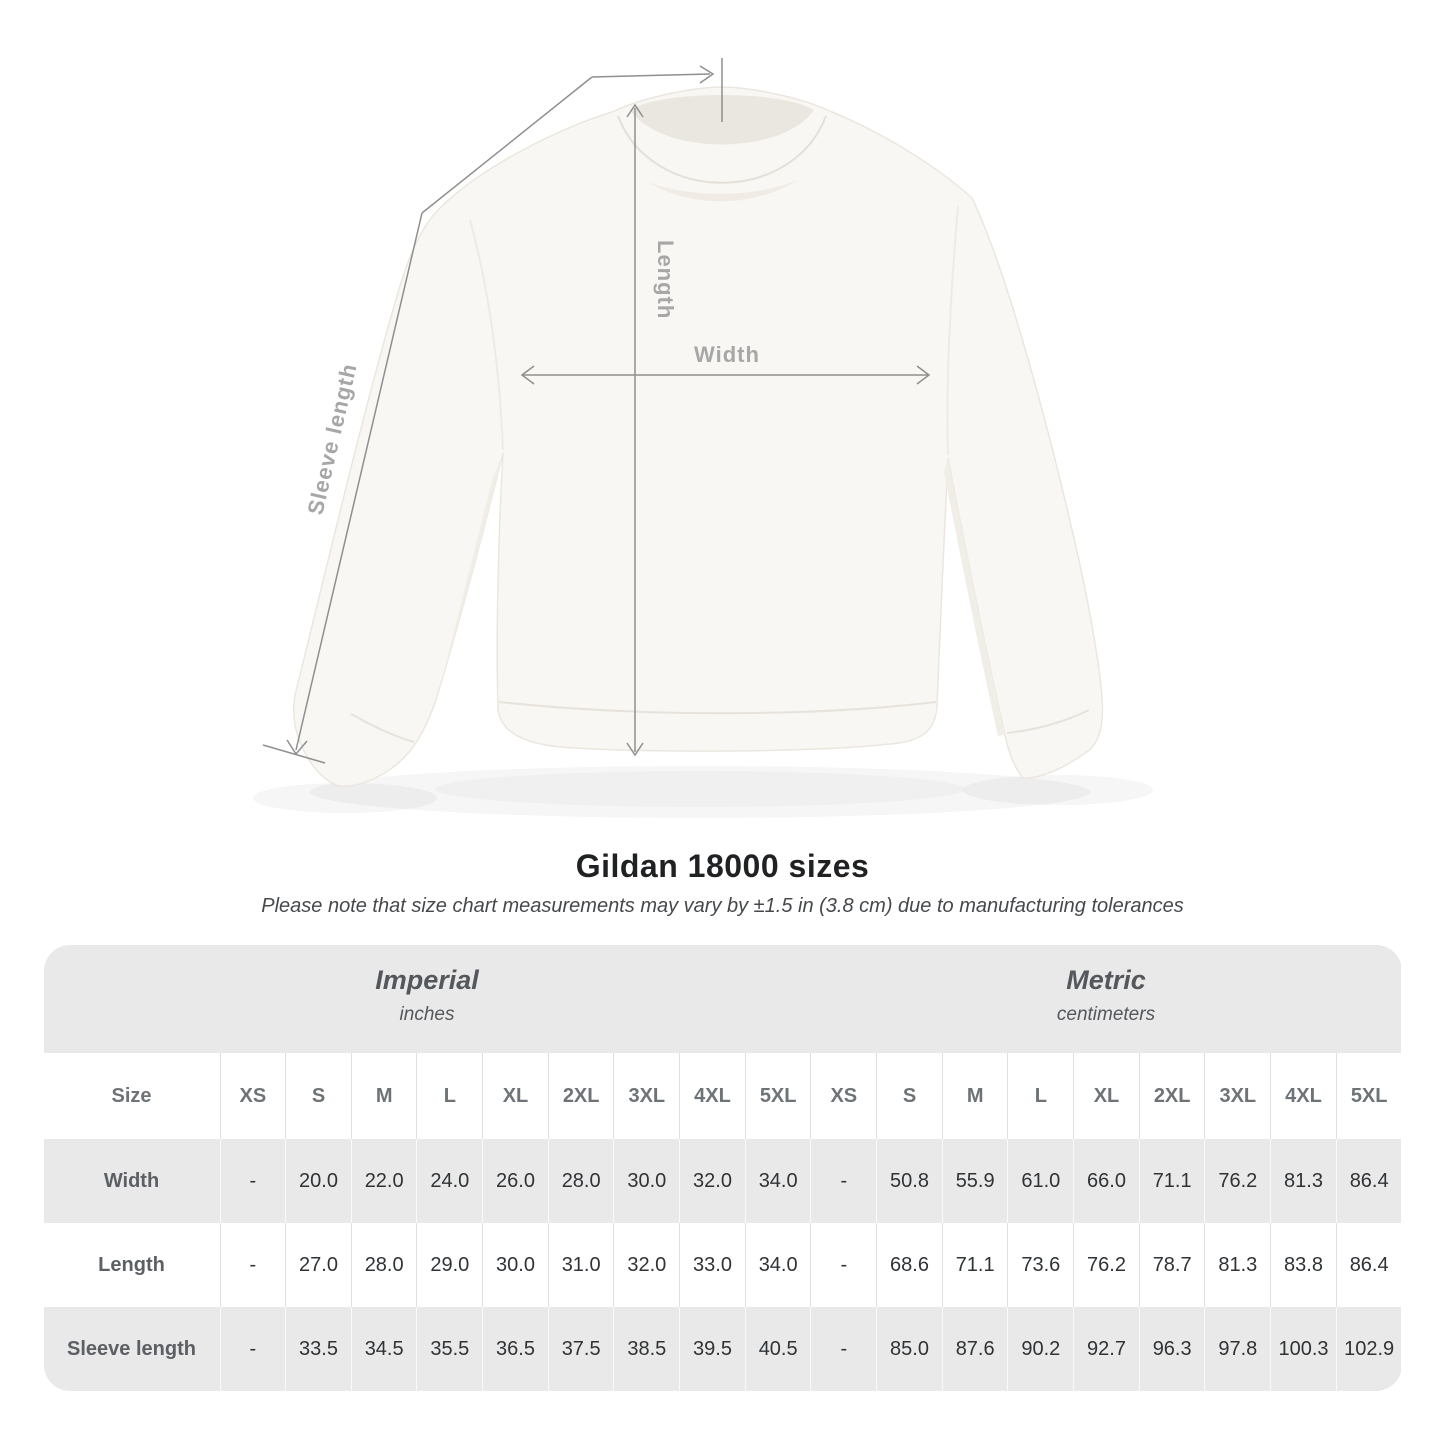 This screenshot has width=1445, height=1445. I want to click on value-cell-imperial: 36.5, so click(515, 1349).